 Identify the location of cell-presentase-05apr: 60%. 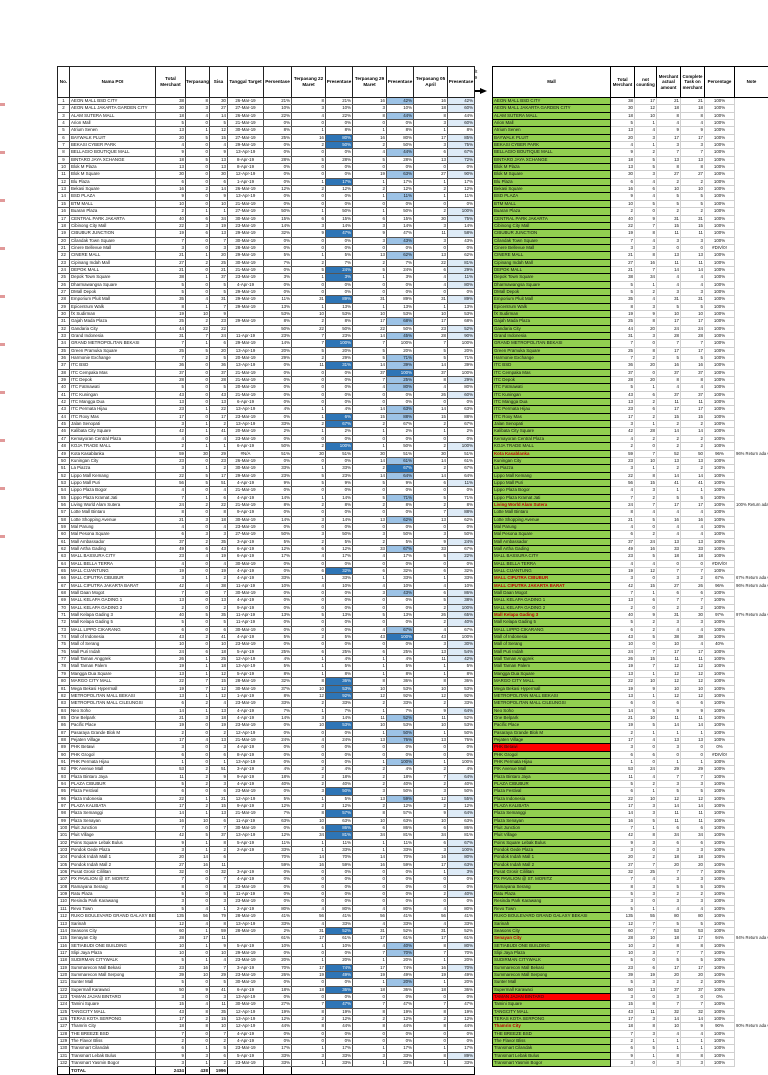
(461, 108).